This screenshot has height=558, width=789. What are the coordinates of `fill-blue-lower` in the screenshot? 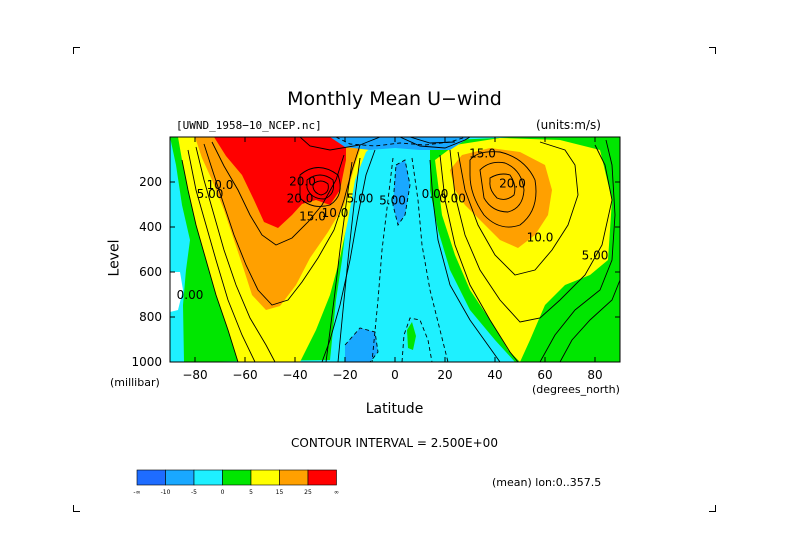 It's located at (361, 345).